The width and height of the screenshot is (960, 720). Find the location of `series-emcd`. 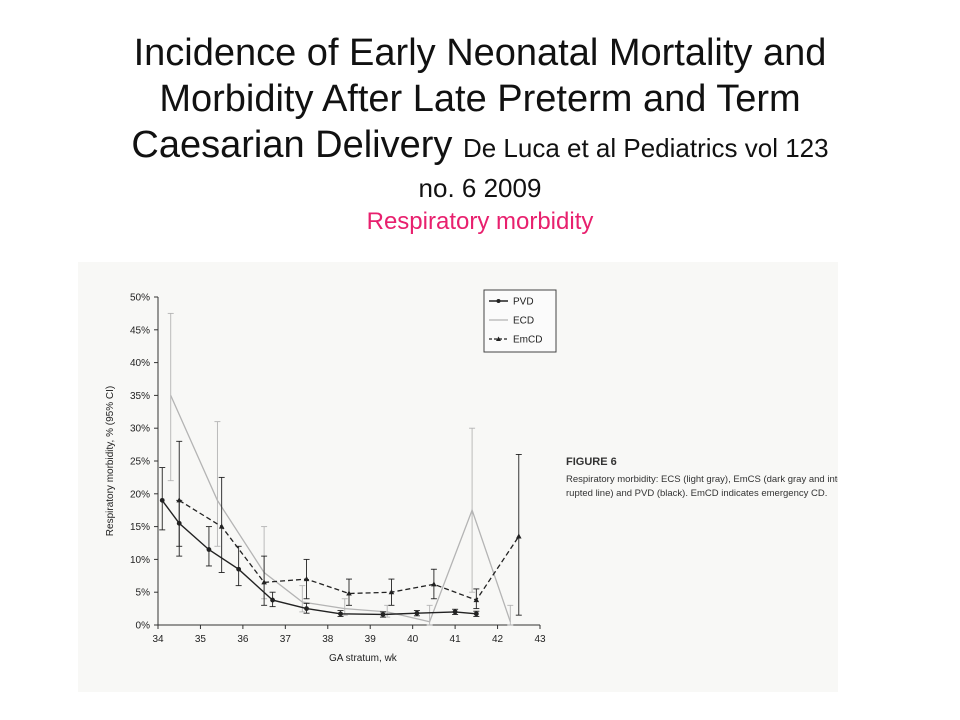

series-emcd is located at coordinates (349, 528).